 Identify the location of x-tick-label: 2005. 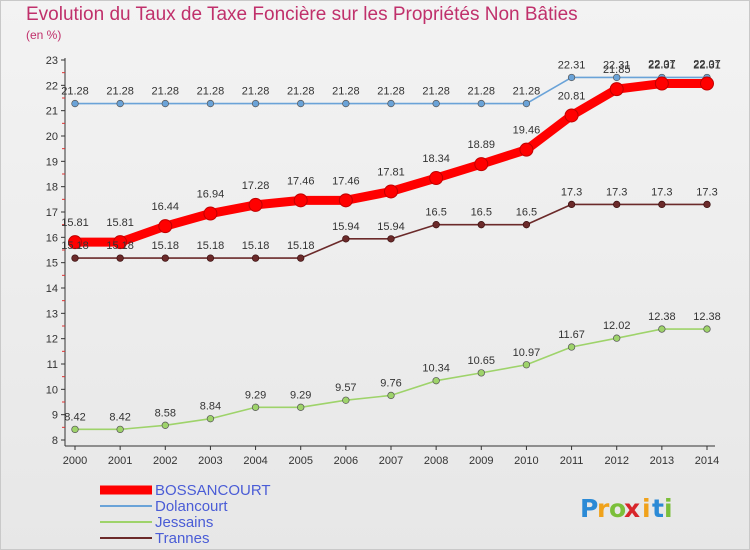
(300, 461).